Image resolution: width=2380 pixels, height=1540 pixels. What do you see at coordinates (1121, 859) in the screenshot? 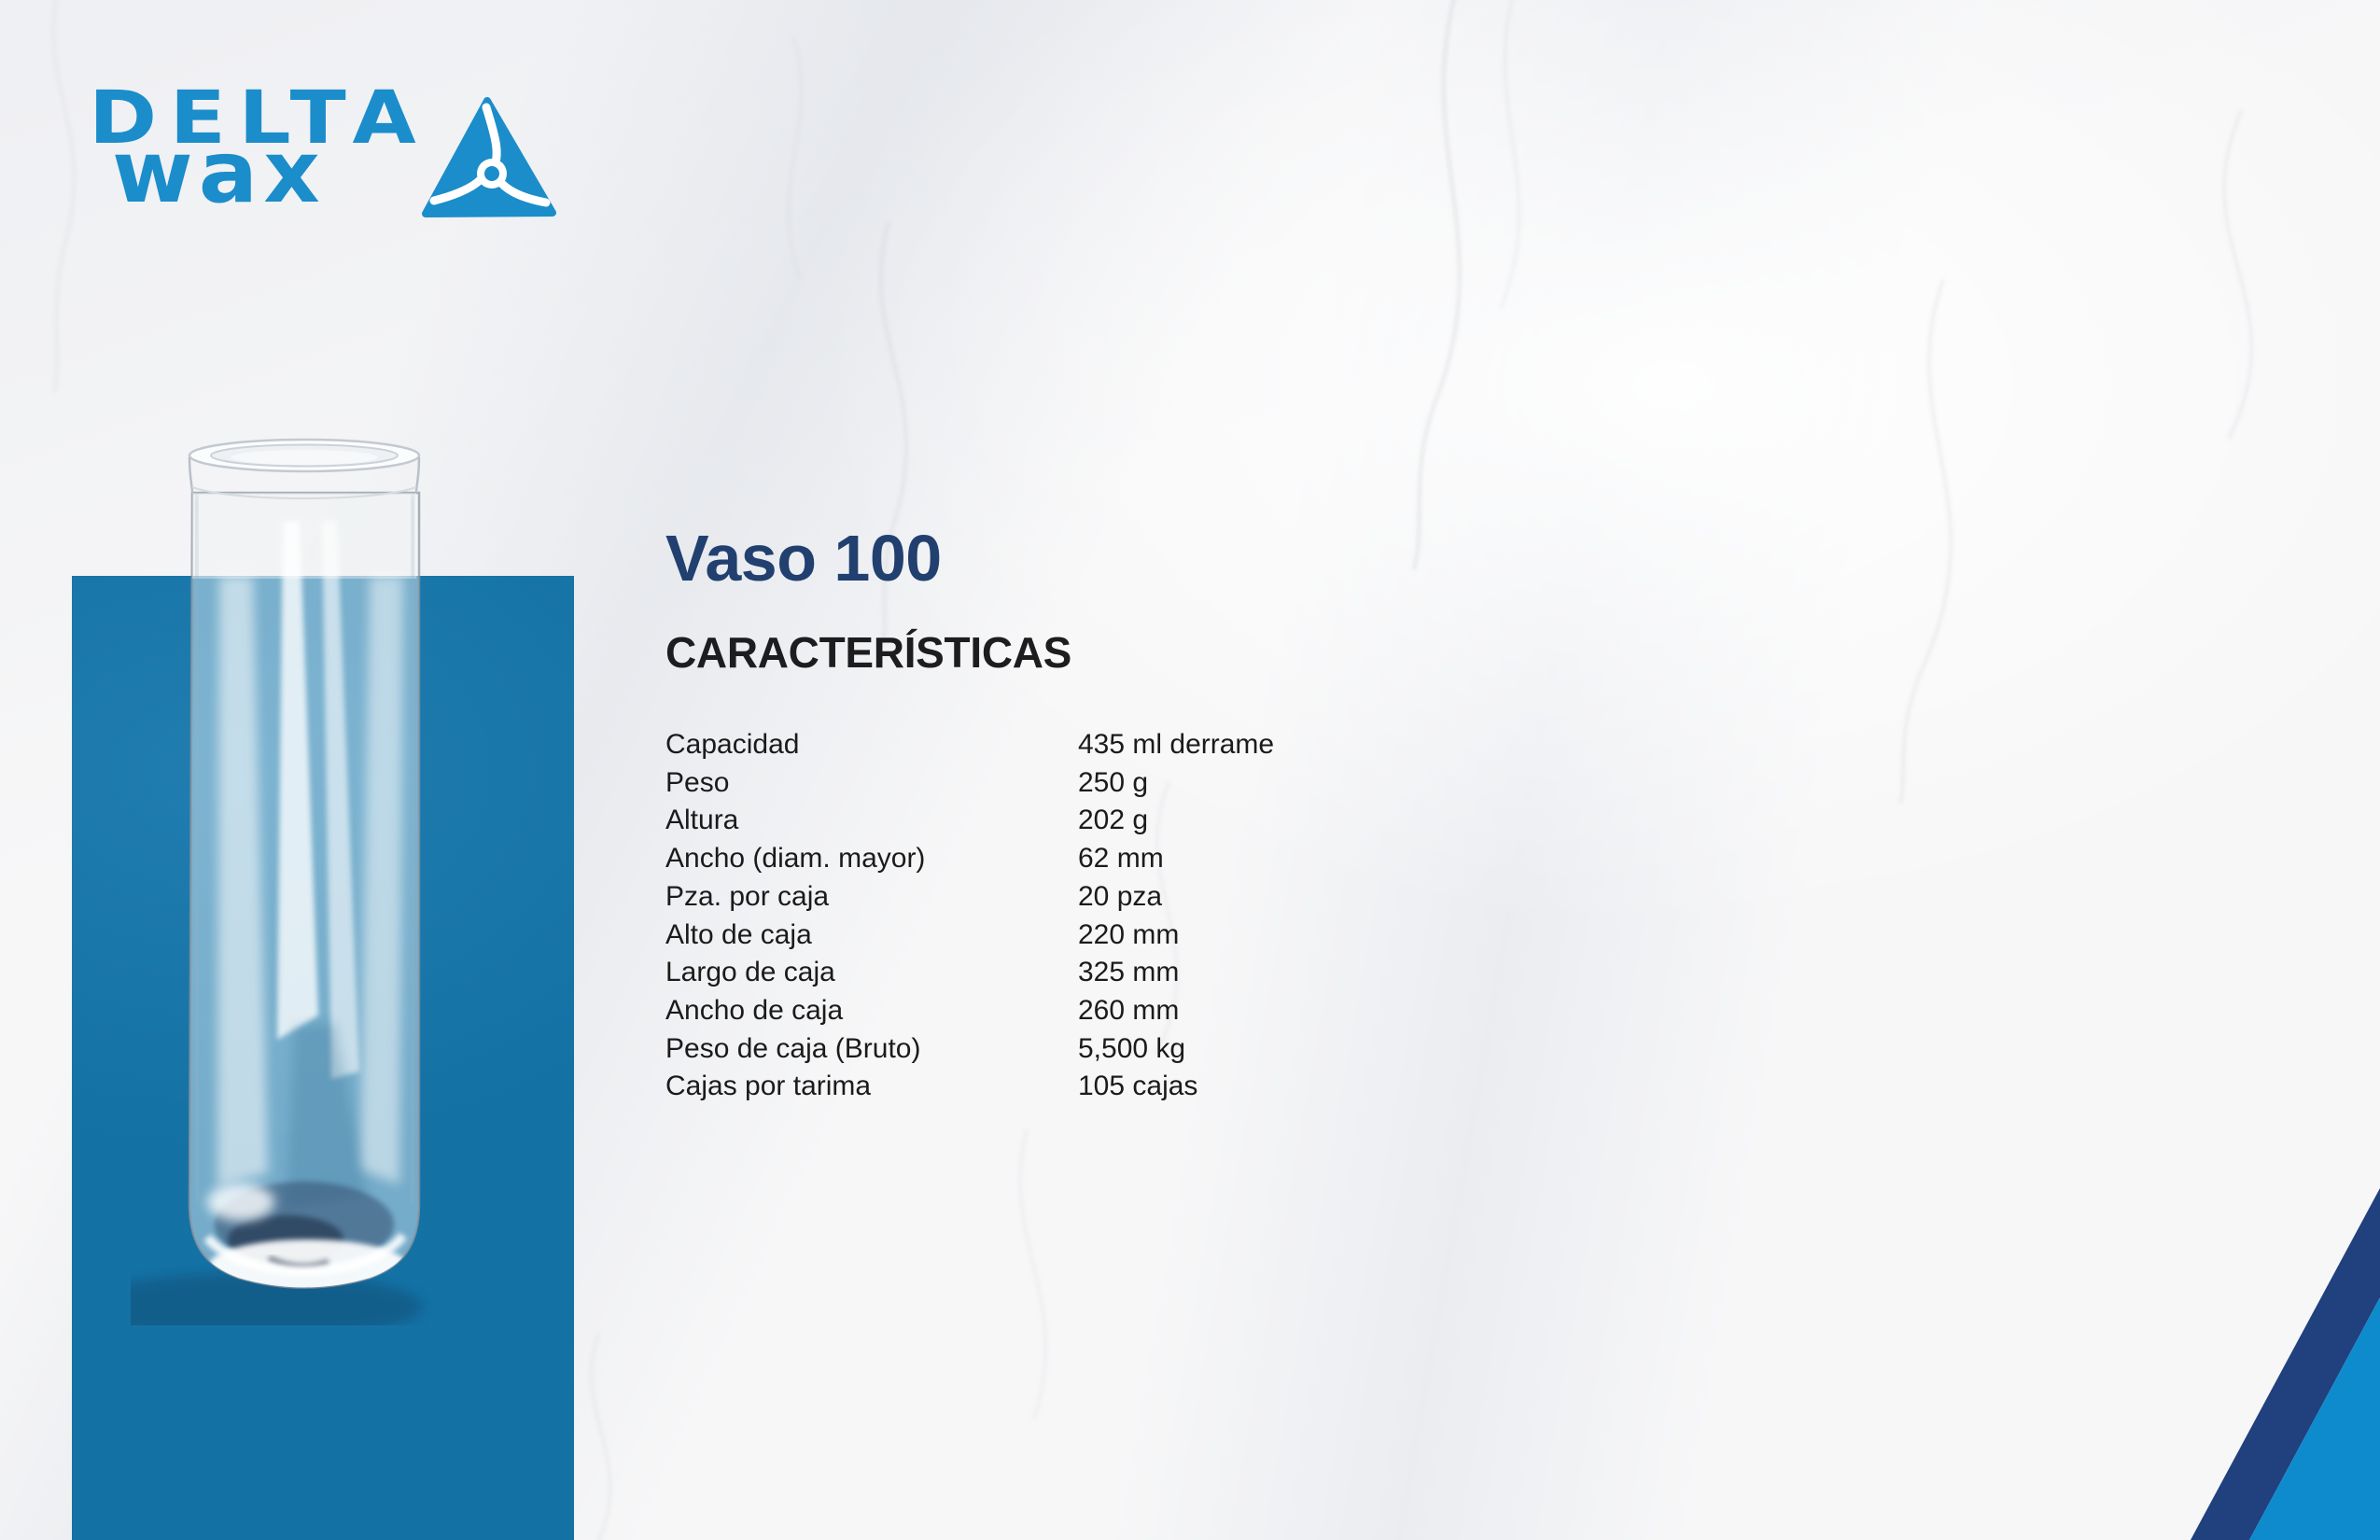
I see `spec-value: 62 mm` at bounding box center [1121, 859].